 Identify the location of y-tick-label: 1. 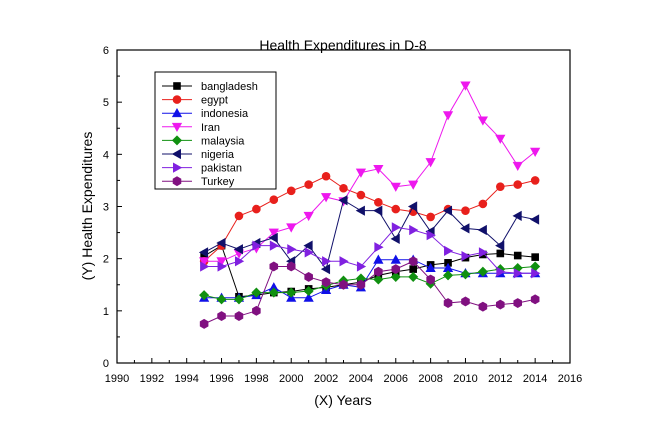
(106, 312).